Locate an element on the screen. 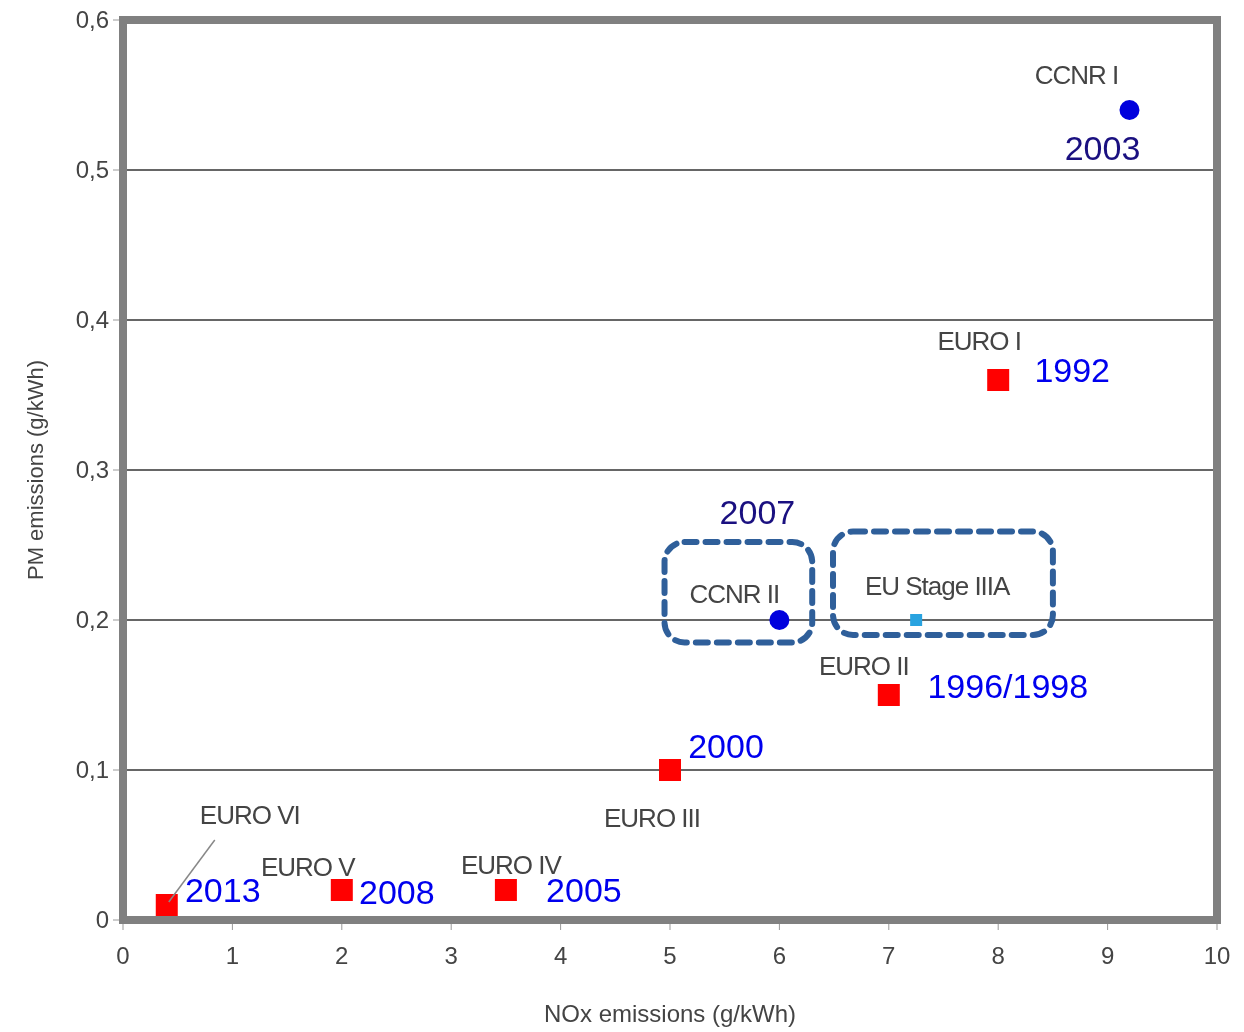  annotation: EU Stage IIIA is located at coordinates (938, 586).